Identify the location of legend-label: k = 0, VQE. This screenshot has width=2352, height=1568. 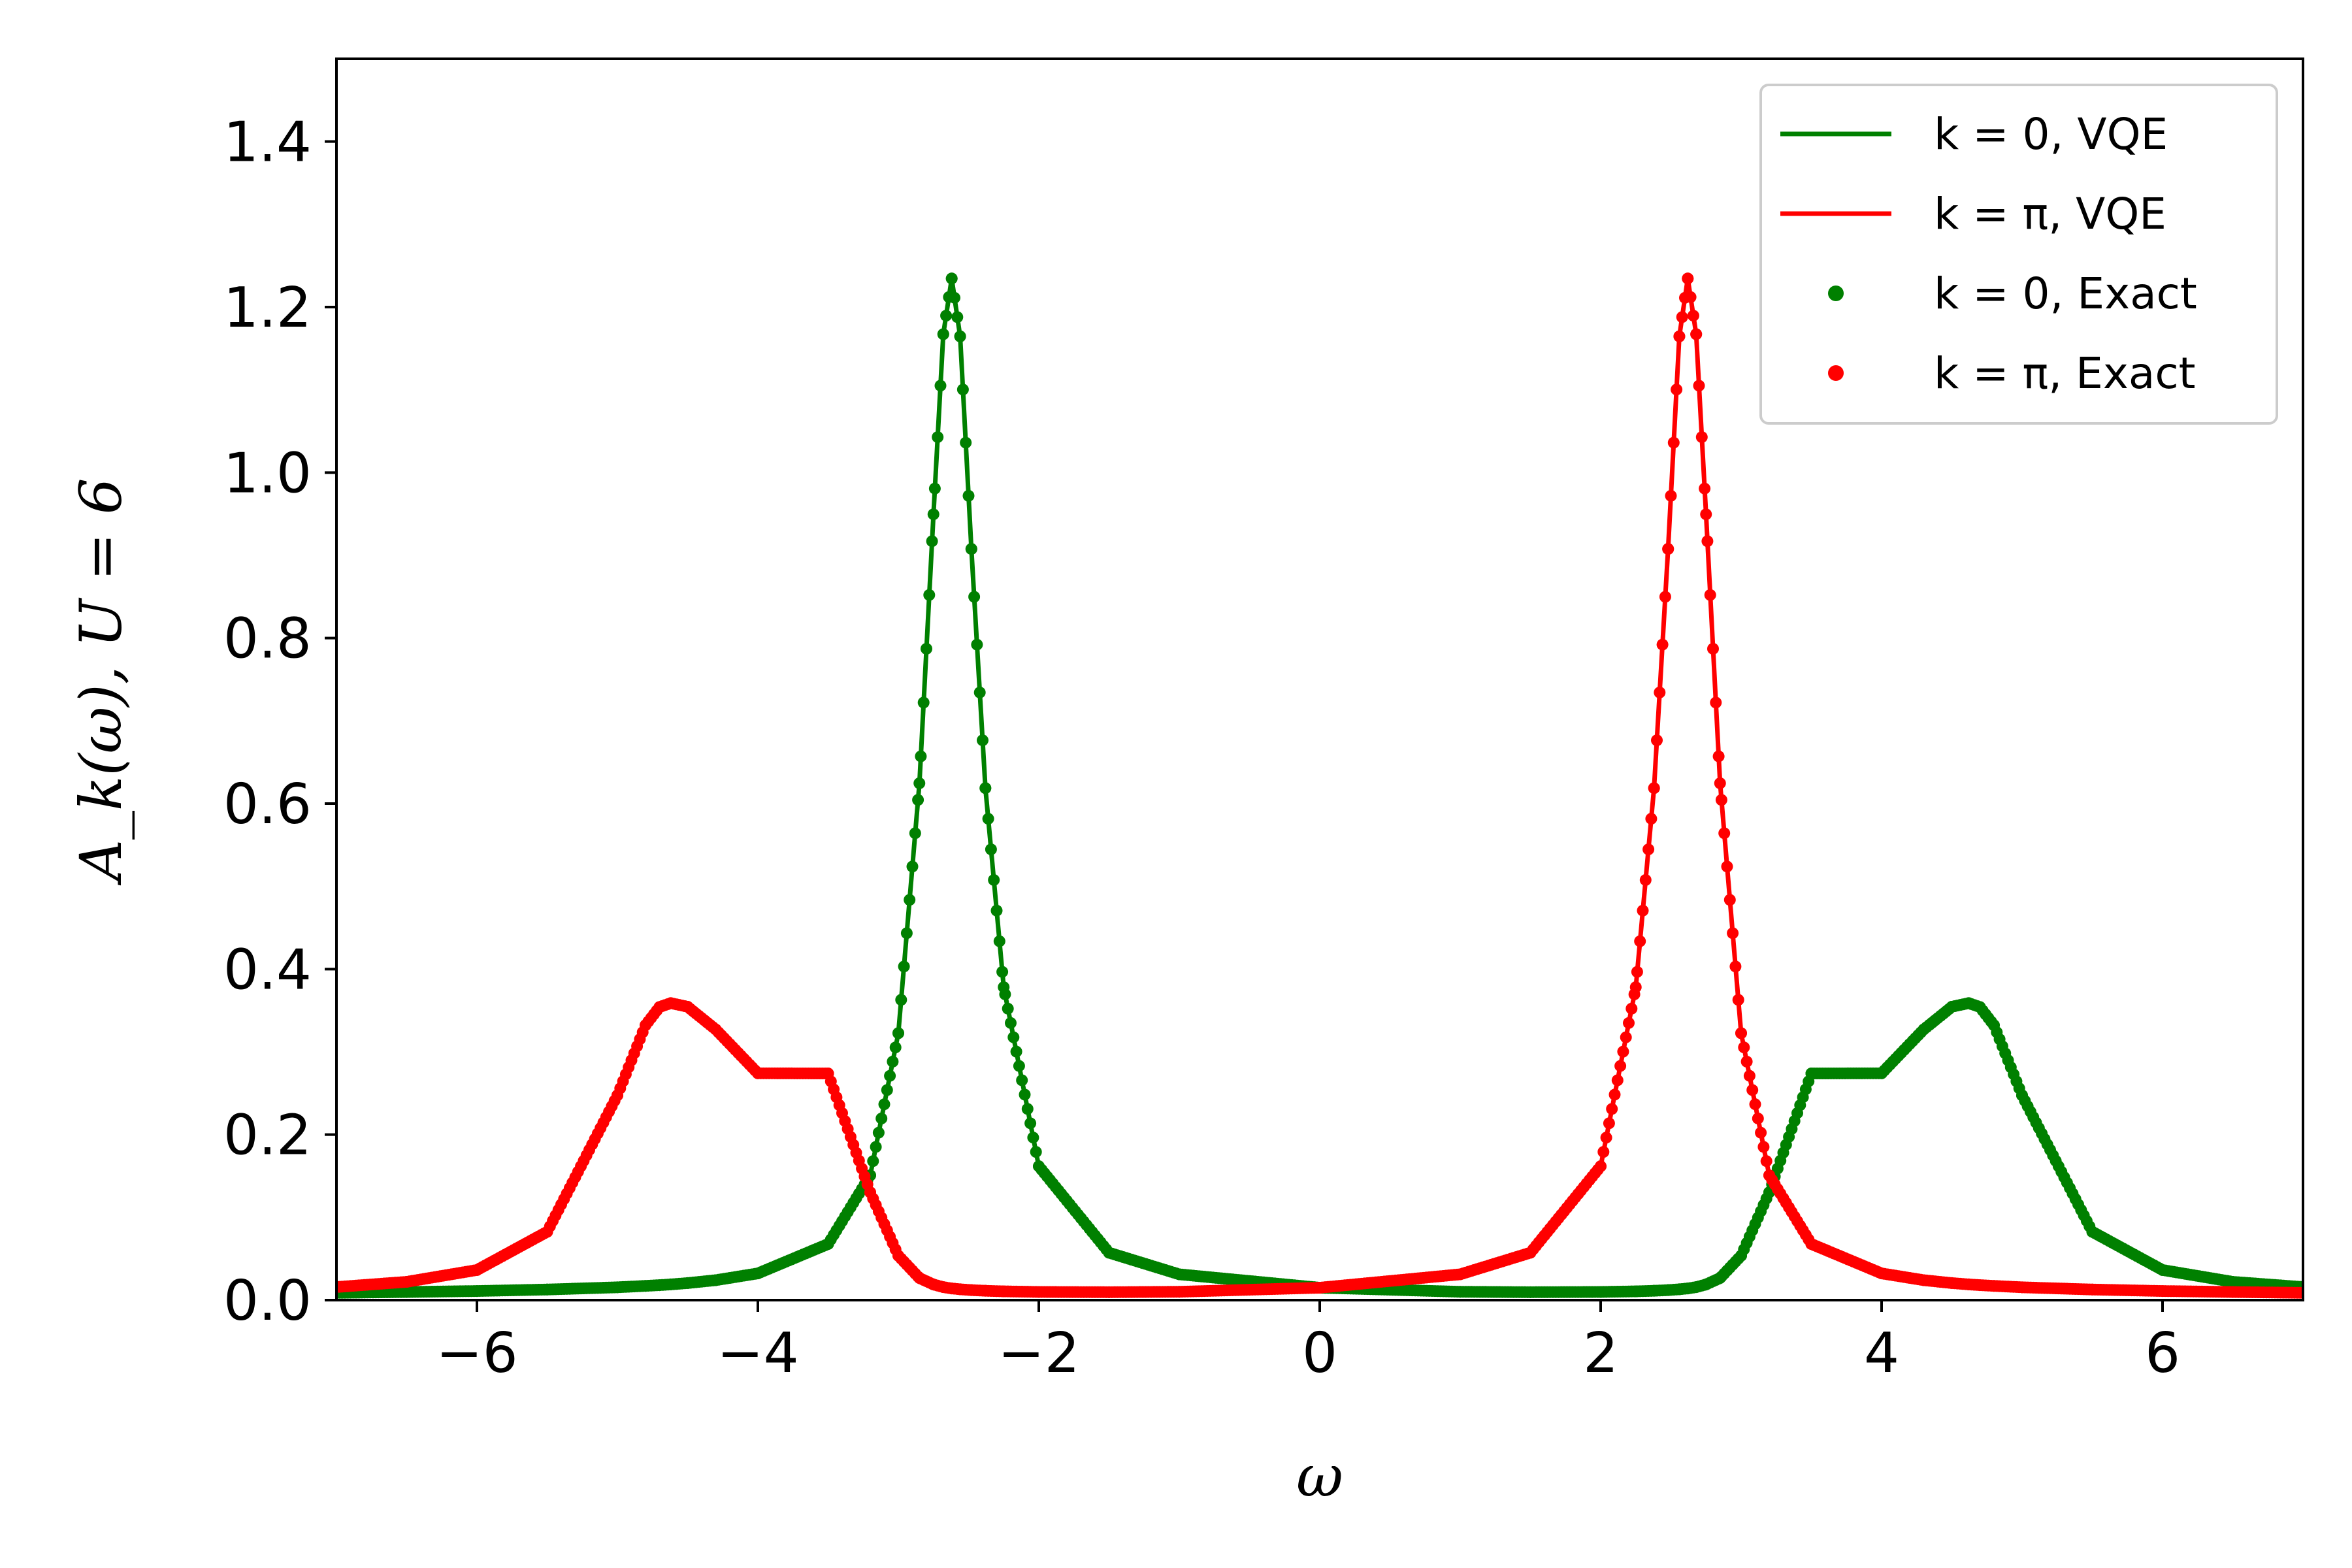
(2051, 134).